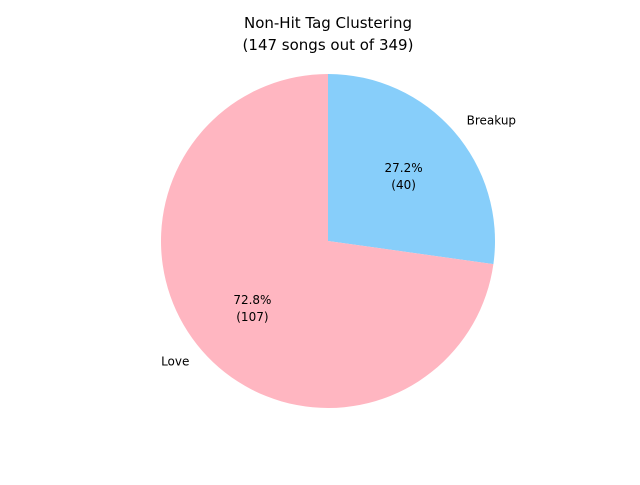 This screenshot has height=485, width=640. Describe the element at coordinates (252, 317) in the screenshot. I see `slice-count-love: (107)` at that location.